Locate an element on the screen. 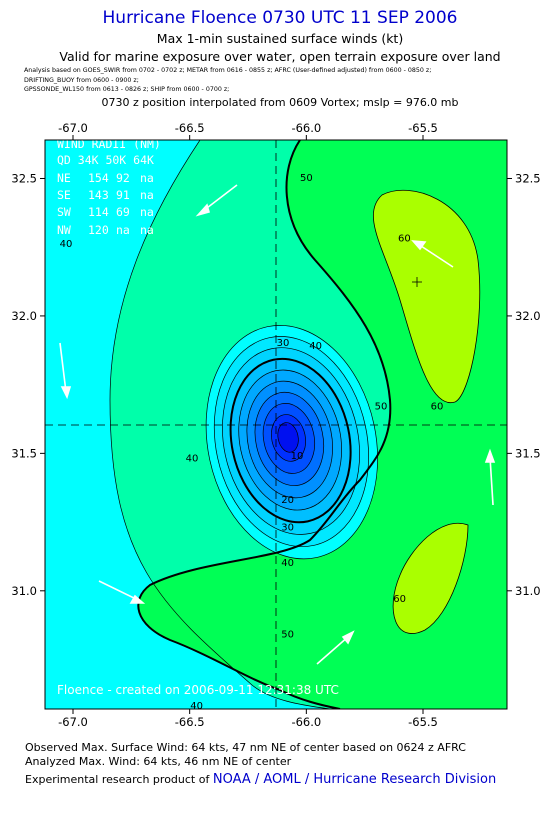  wind-radii-cell: 143 is located at coordinates (98, 195).